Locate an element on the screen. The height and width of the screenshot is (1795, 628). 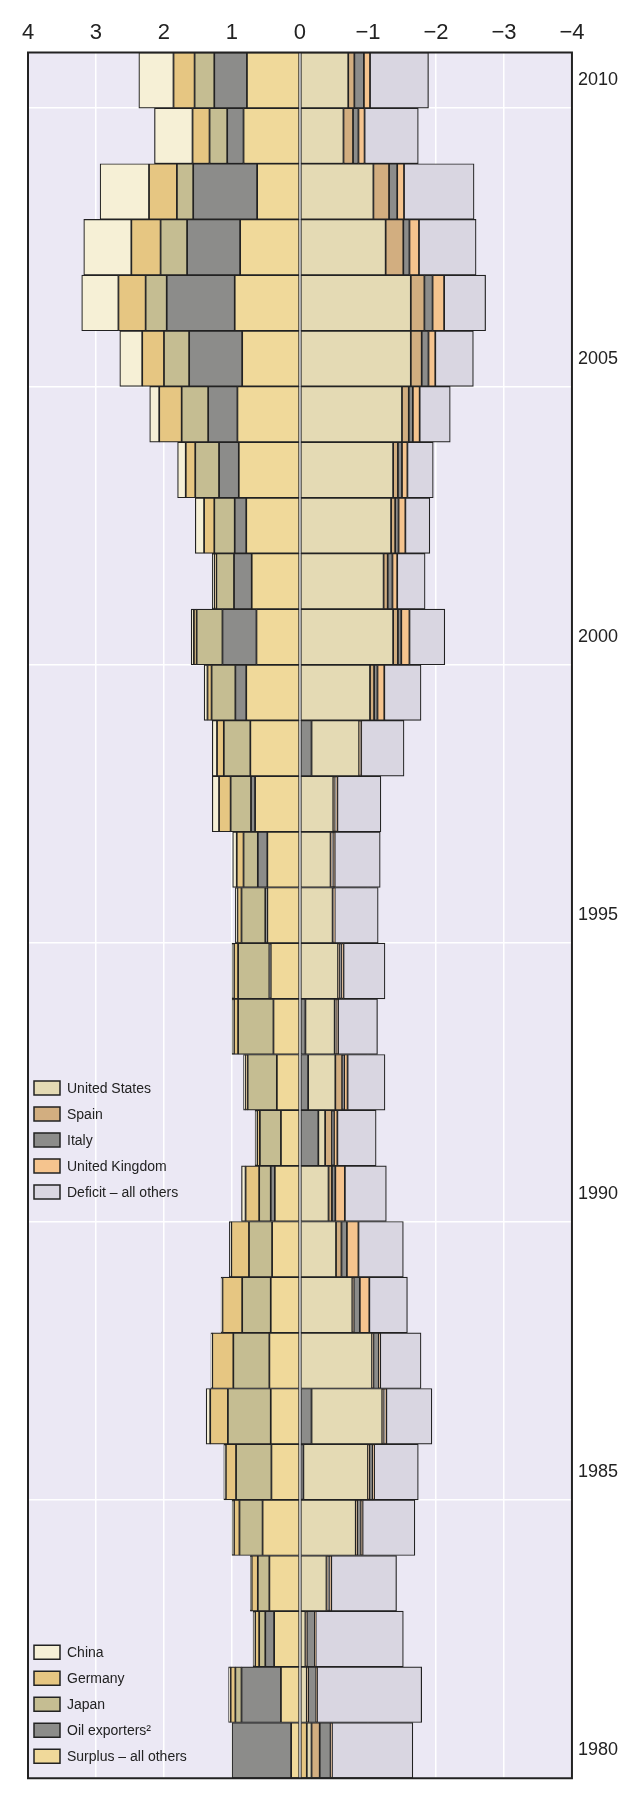
x-tick-label: 0 is located at coordinates (300, 32).